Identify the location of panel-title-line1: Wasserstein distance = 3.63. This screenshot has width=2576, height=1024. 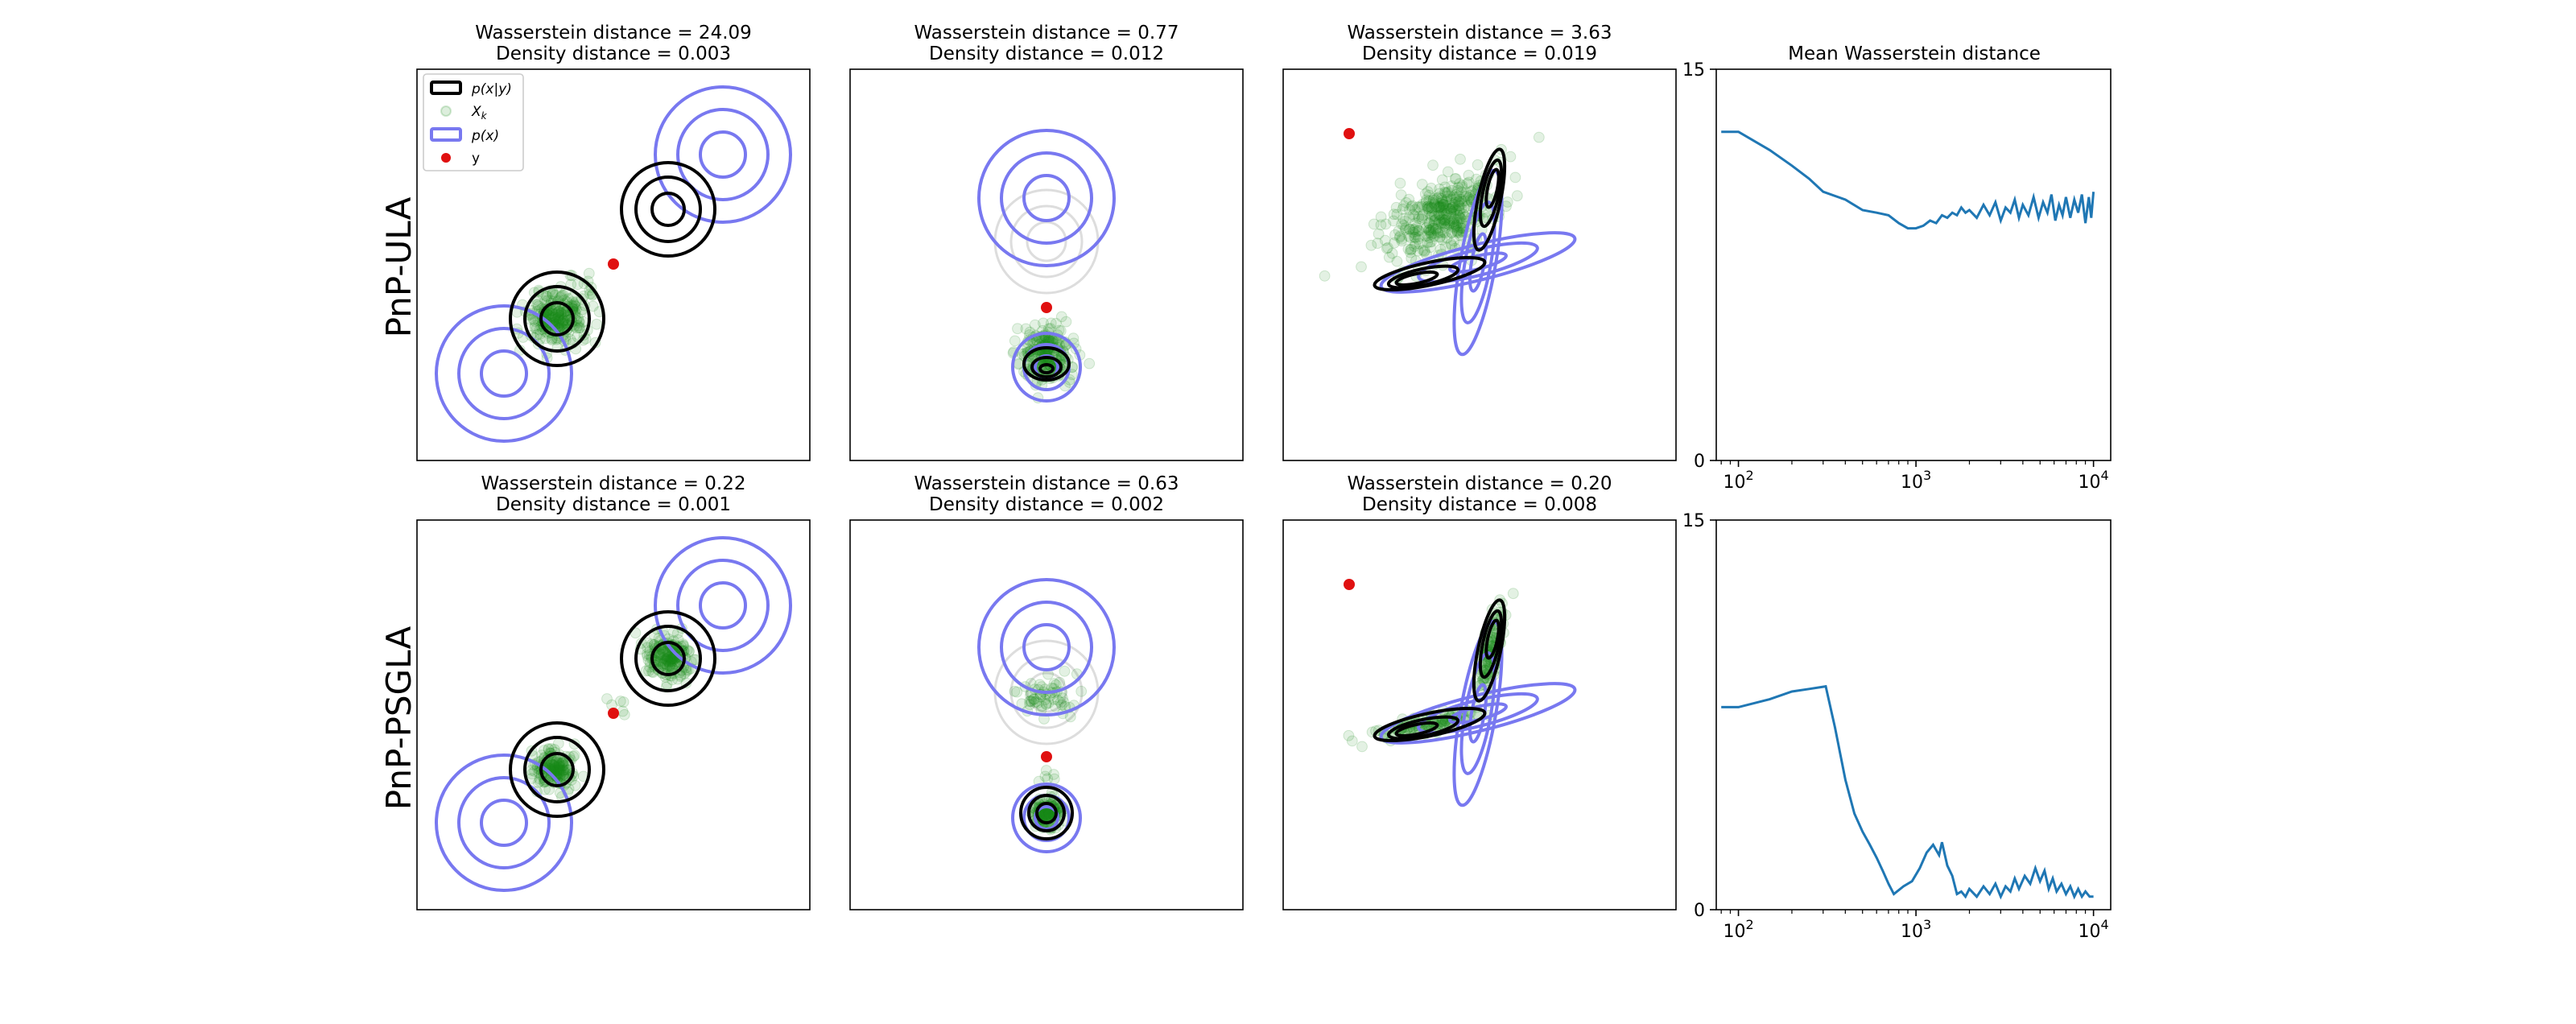
(1480, 33).